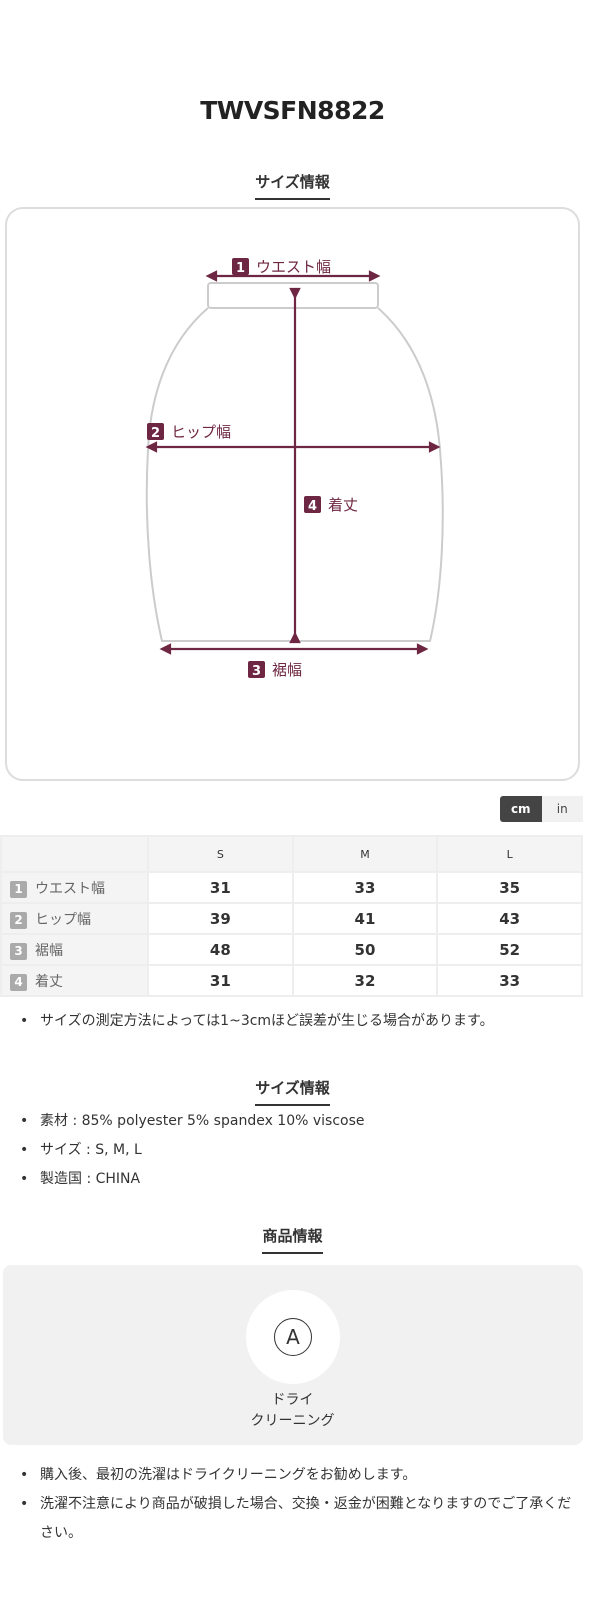 This screenshot has width=600, height=1609. Describe the element at coordinates (155, 433) in the screenshot. I see `svg-text: 2` at that location.